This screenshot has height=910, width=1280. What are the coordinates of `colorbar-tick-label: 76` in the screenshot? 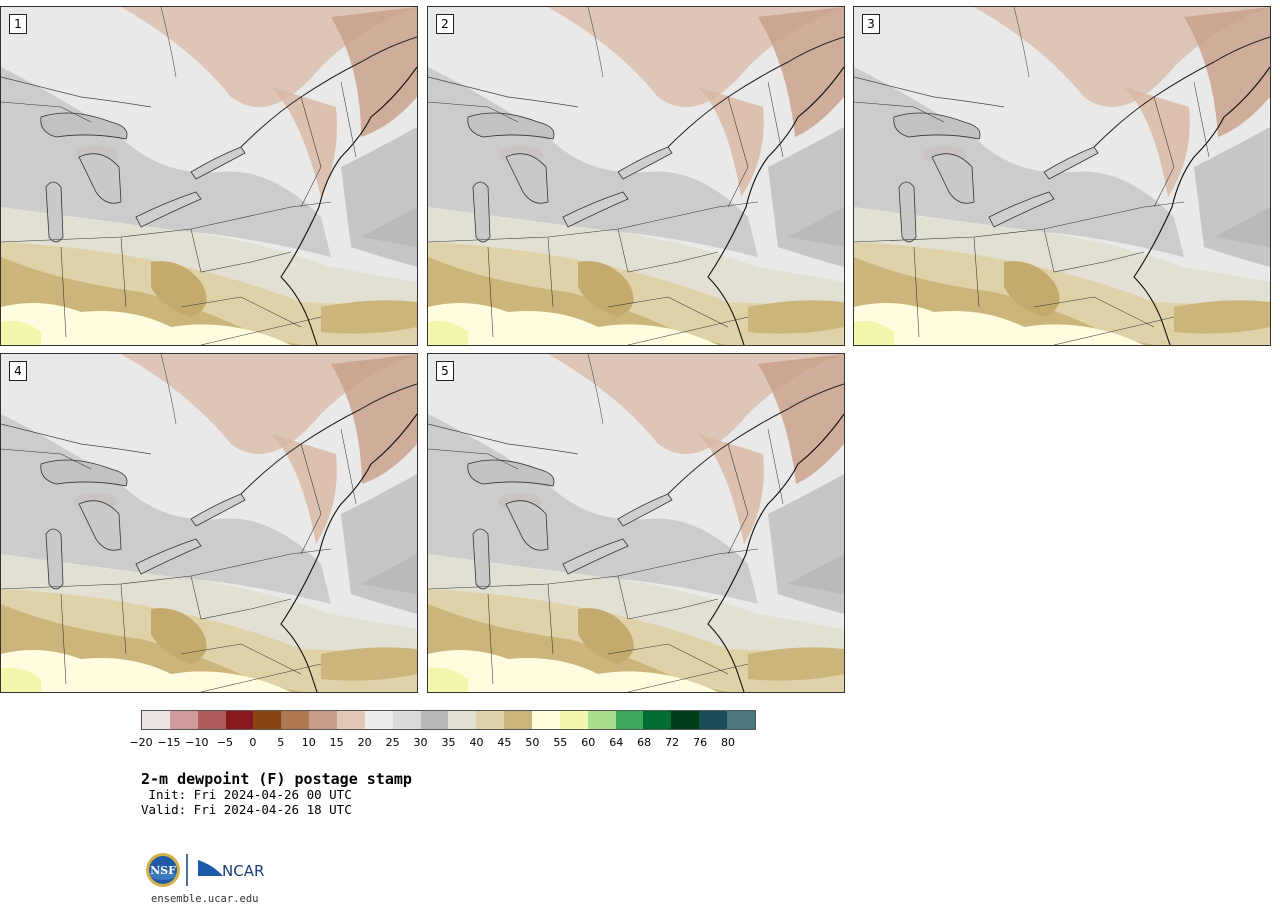 It's located at (700, 742).